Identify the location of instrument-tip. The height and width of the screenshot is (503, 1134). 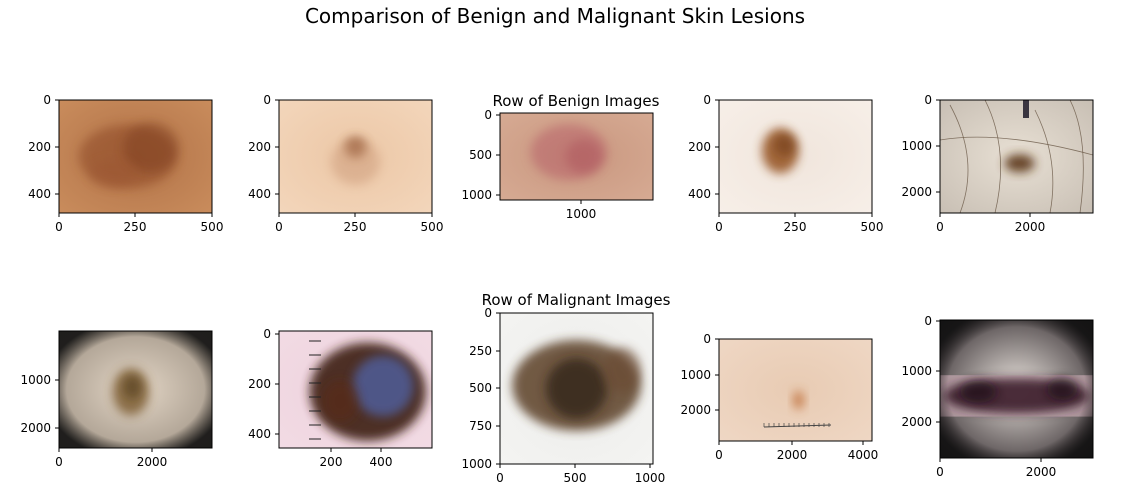
(1026, 109).